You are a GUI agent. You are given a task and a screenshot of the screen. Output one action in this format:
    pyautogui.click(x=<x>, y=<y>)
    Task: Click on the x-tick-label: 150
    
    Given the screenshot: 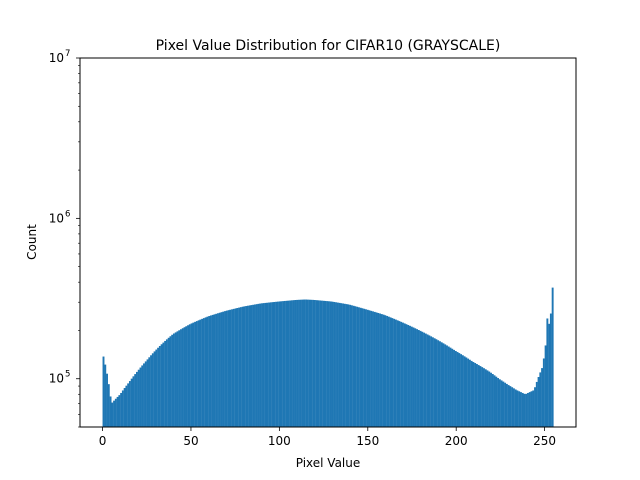 What is the action you would take?
    pyautogui.click(x=367, y=441)
    